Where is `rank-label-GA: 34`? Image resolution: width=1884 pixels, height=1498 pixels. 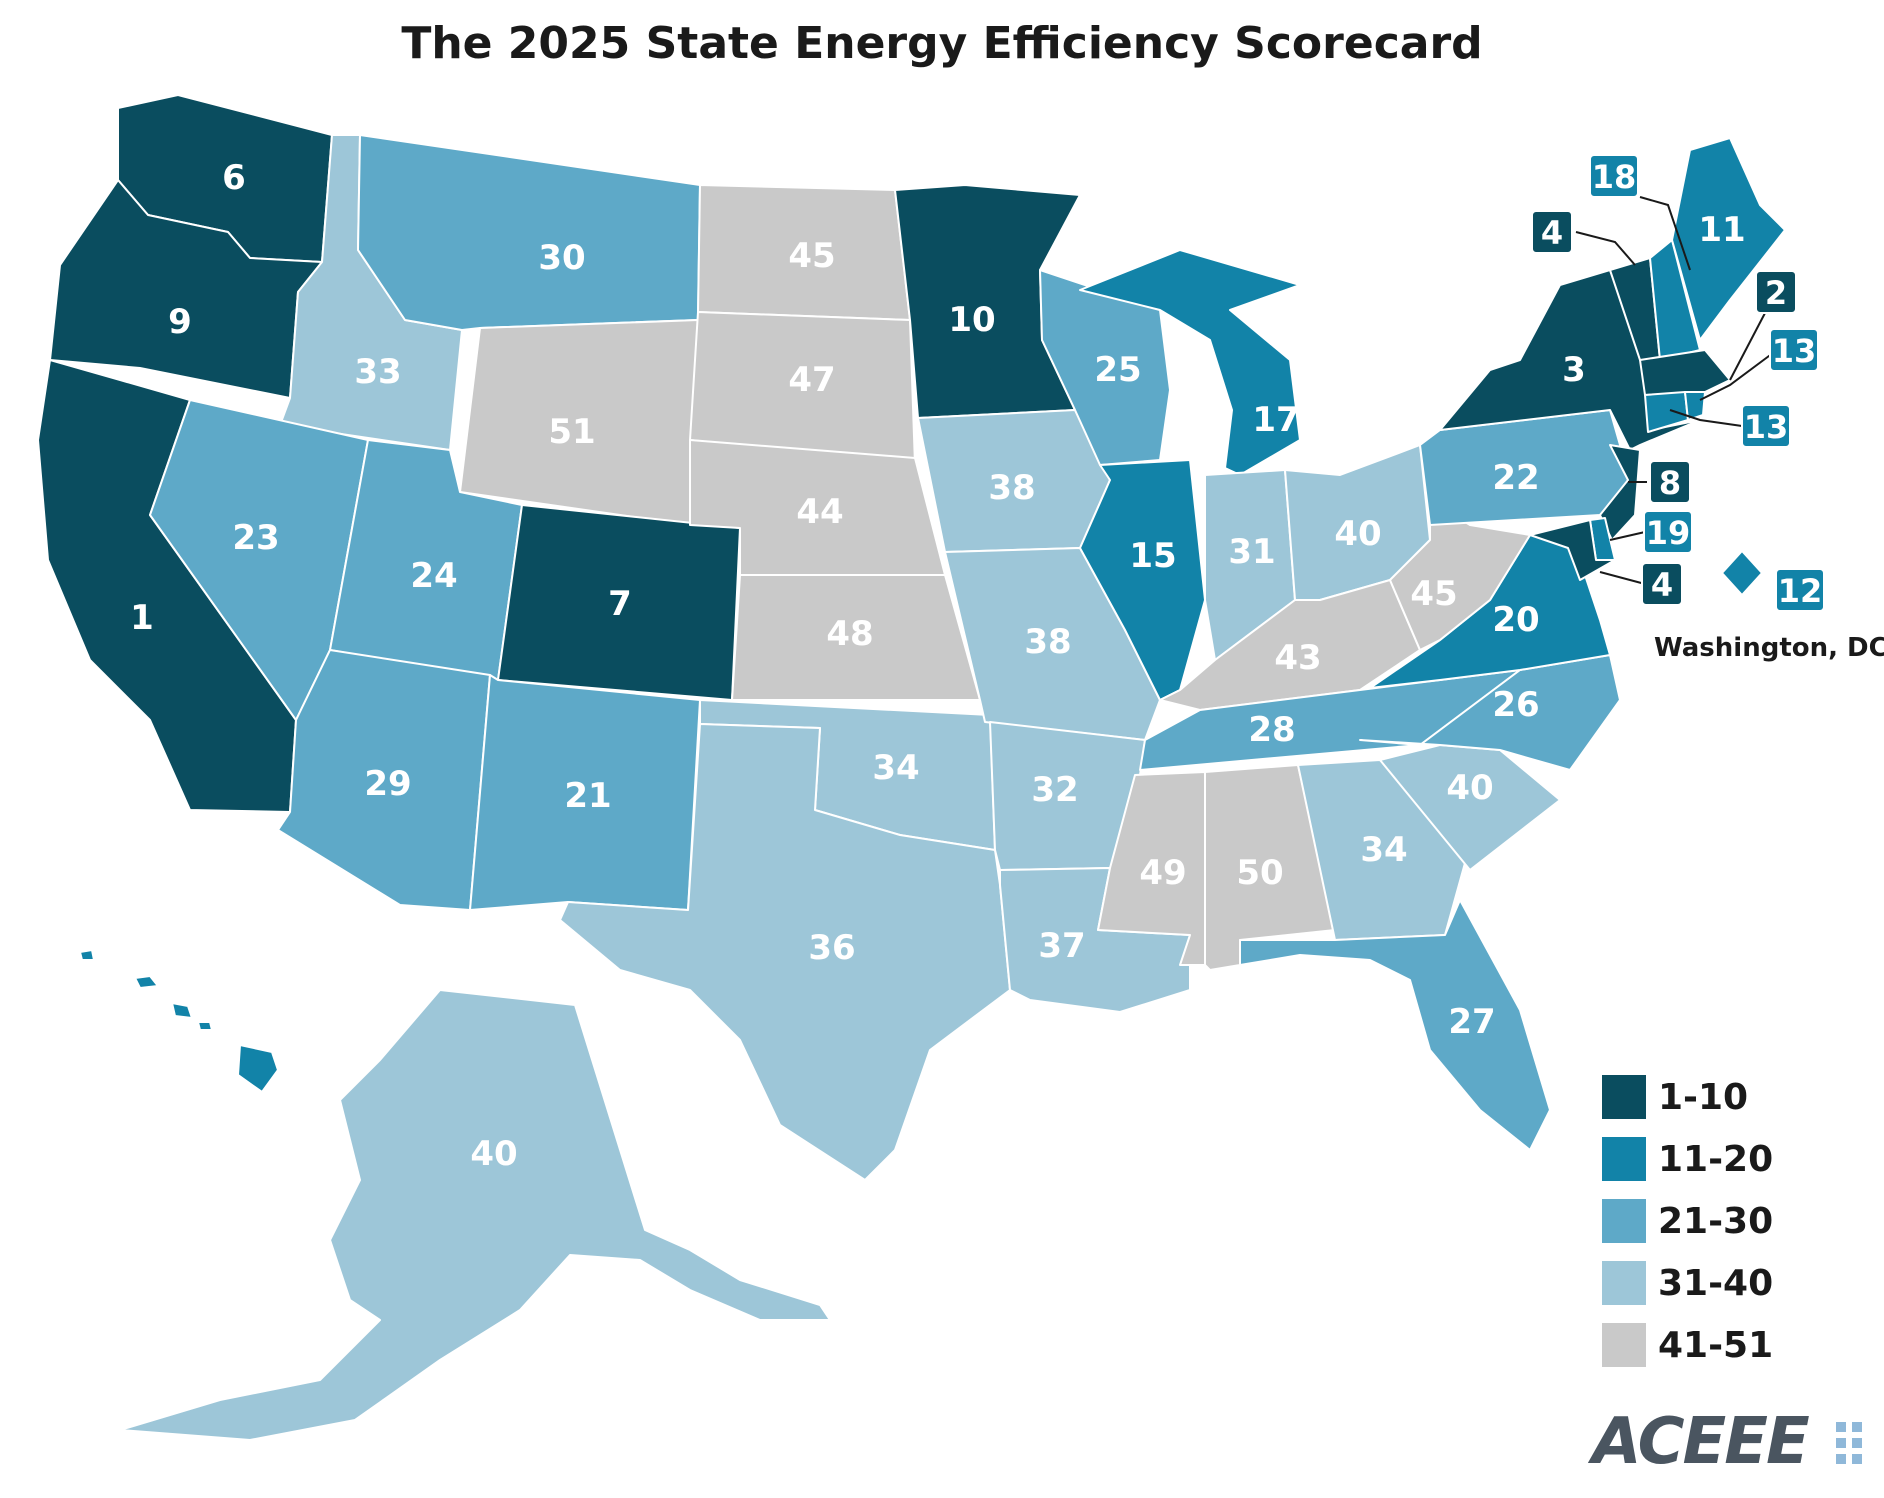 rank-label-GA: 34 is located at coordinates (1383, 850).